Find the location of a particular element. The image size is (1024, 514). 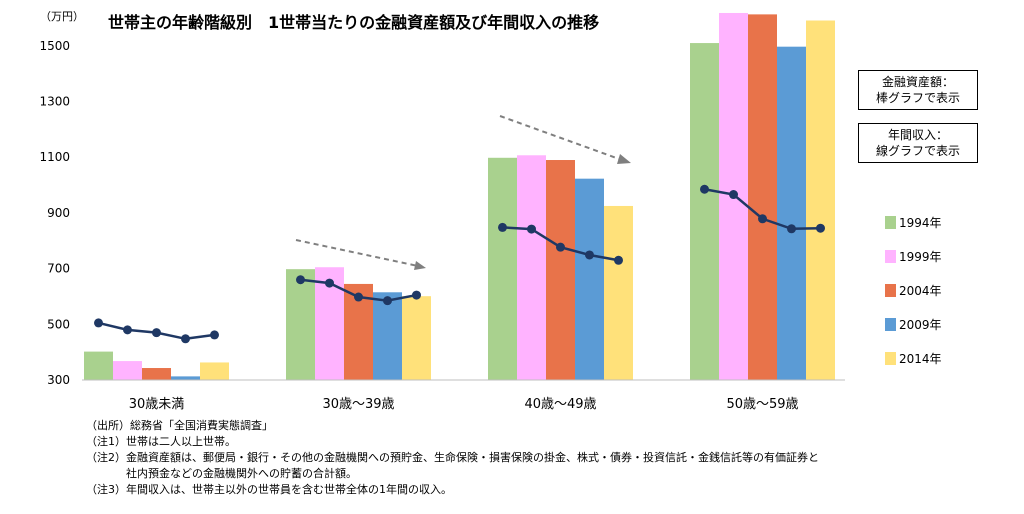

legend-label: 2014年 is located at coordinates (920, 359).